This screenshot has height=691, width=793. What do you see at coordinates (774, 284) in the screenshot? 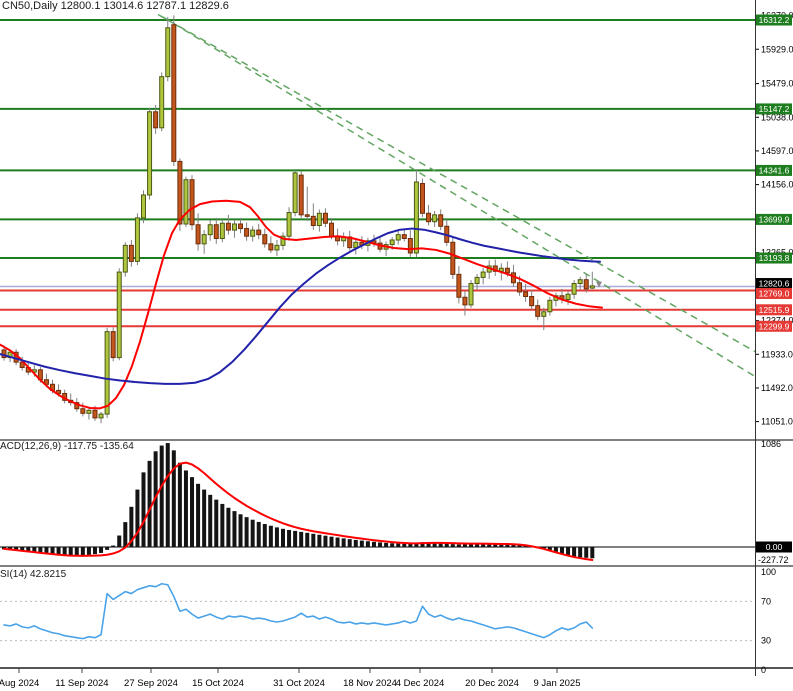
I see `current-price-badge-label: 12820.6` at bounding box center [774, 284].